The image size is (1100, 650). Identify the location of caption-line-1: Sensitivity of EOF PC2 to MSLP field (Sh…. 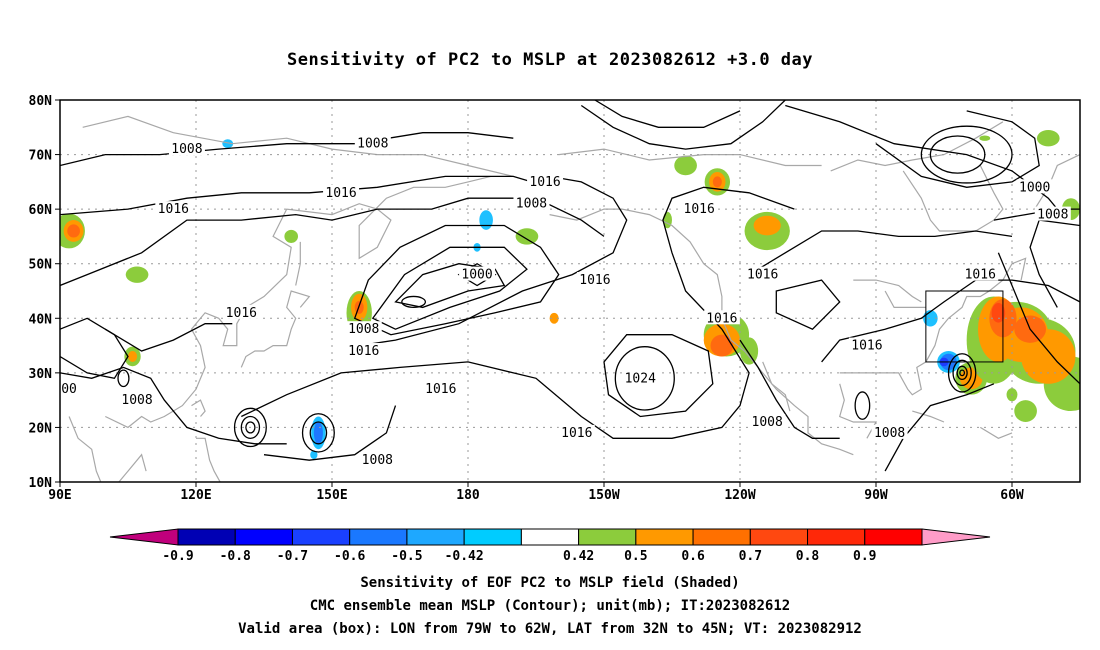
(550, 583).